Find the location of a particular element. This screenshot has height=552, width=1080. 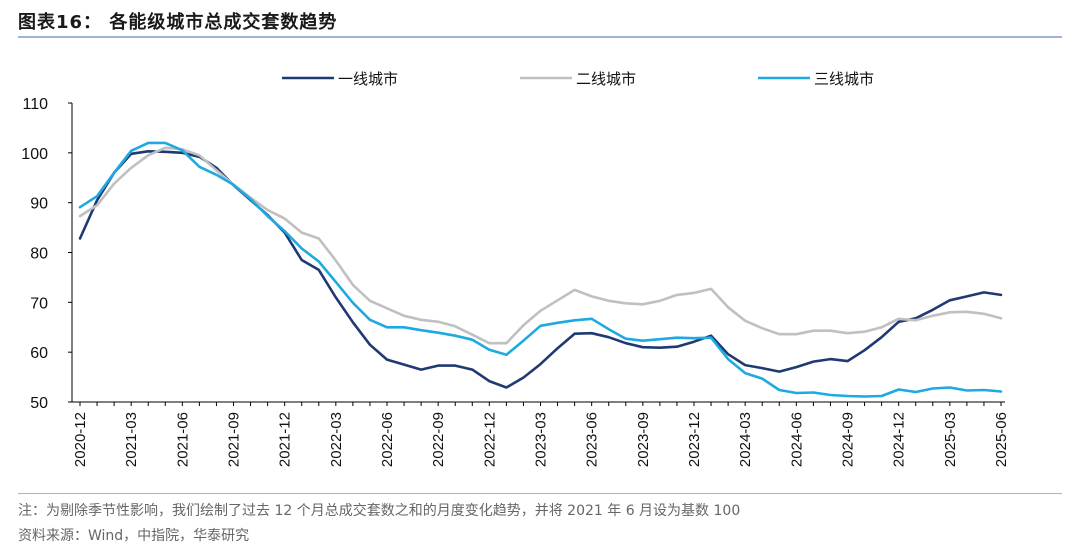

x-tick-label: 2022-09 is located at coordinates (438, 439).